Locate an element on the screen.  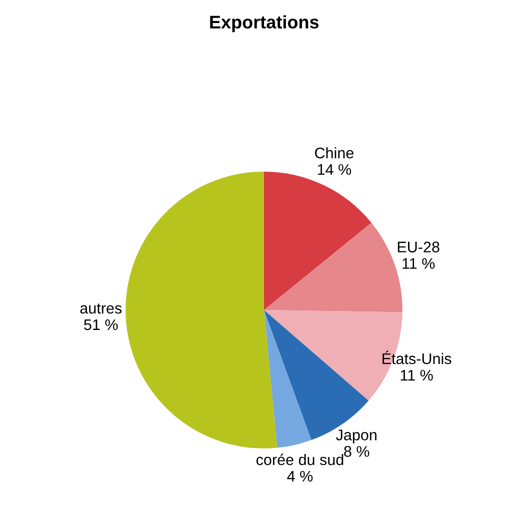
data-label: 4 % is located at coordinates (300, 476).